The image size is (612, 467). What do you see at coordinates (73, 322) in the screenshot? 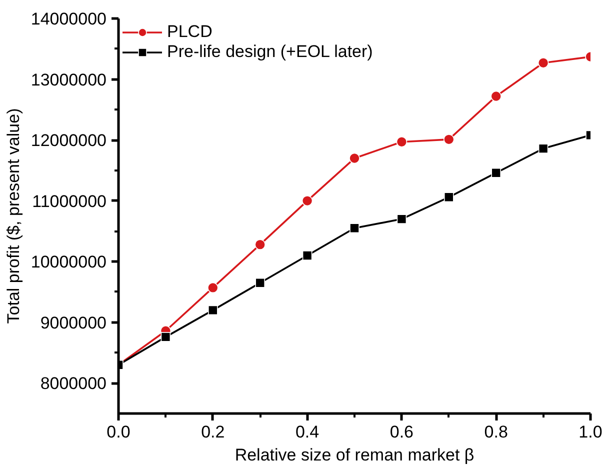
I see `y-tick-label: 9000000` at bounding box center [73, 322].